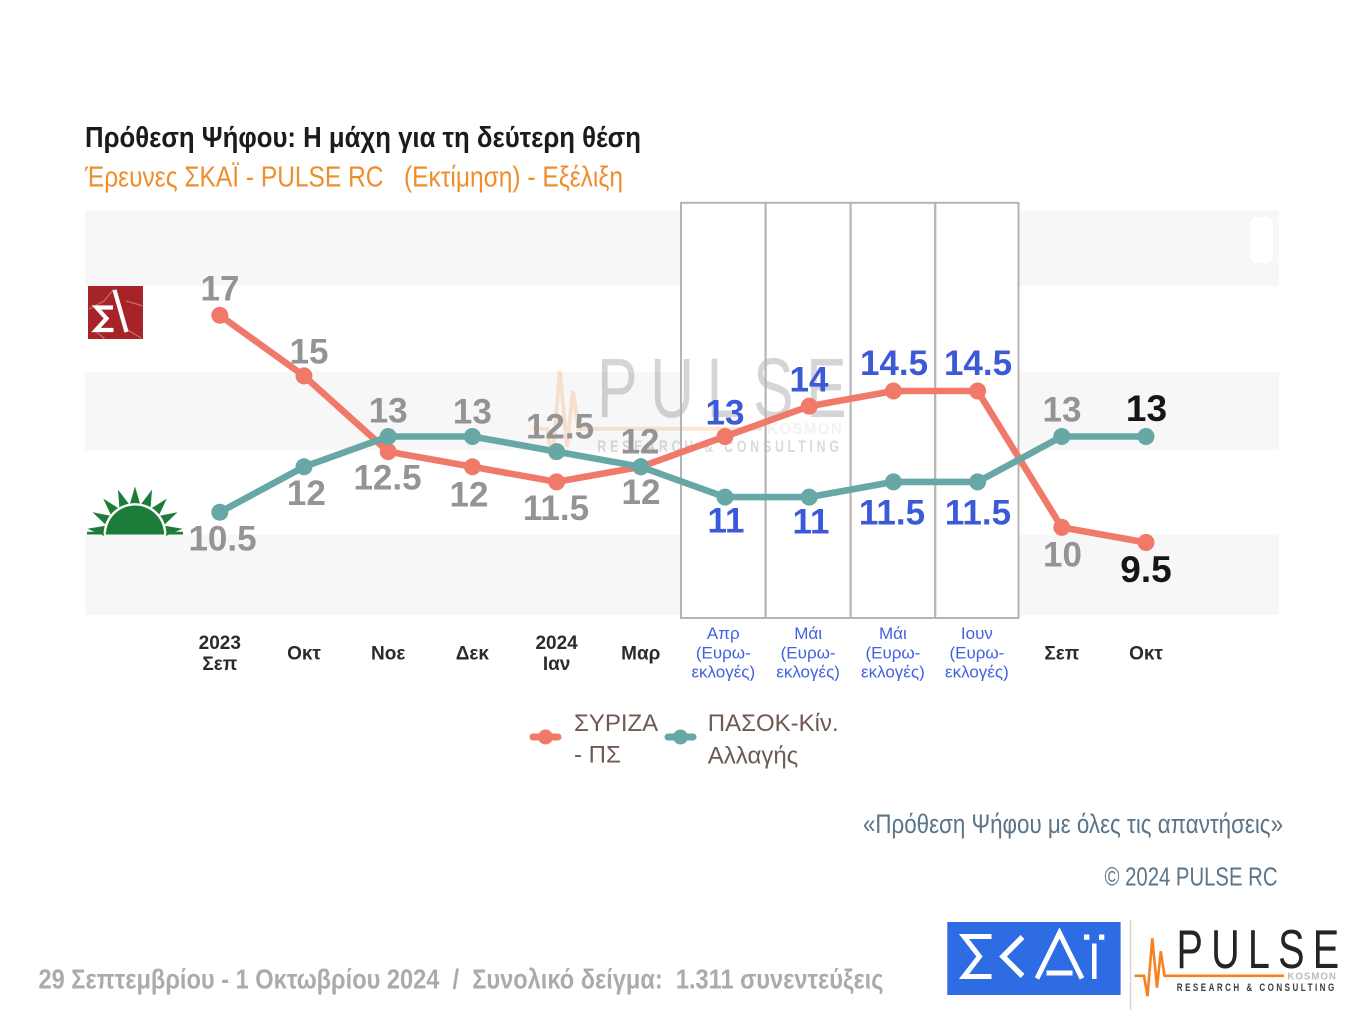 The width and height of the screenshot is (1360, 1020). I want to click on svg-text: 10.5, so click(222, 538).